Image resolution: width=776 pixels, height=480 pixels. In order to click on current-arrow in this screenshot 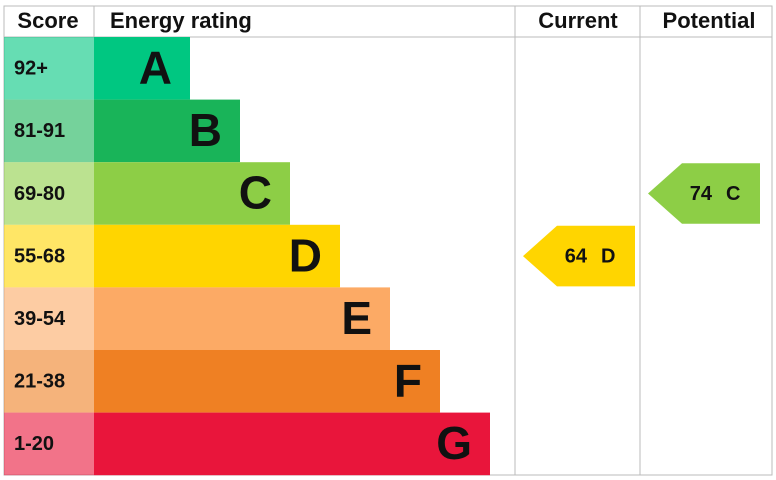, I will do `click(579, 256)`.